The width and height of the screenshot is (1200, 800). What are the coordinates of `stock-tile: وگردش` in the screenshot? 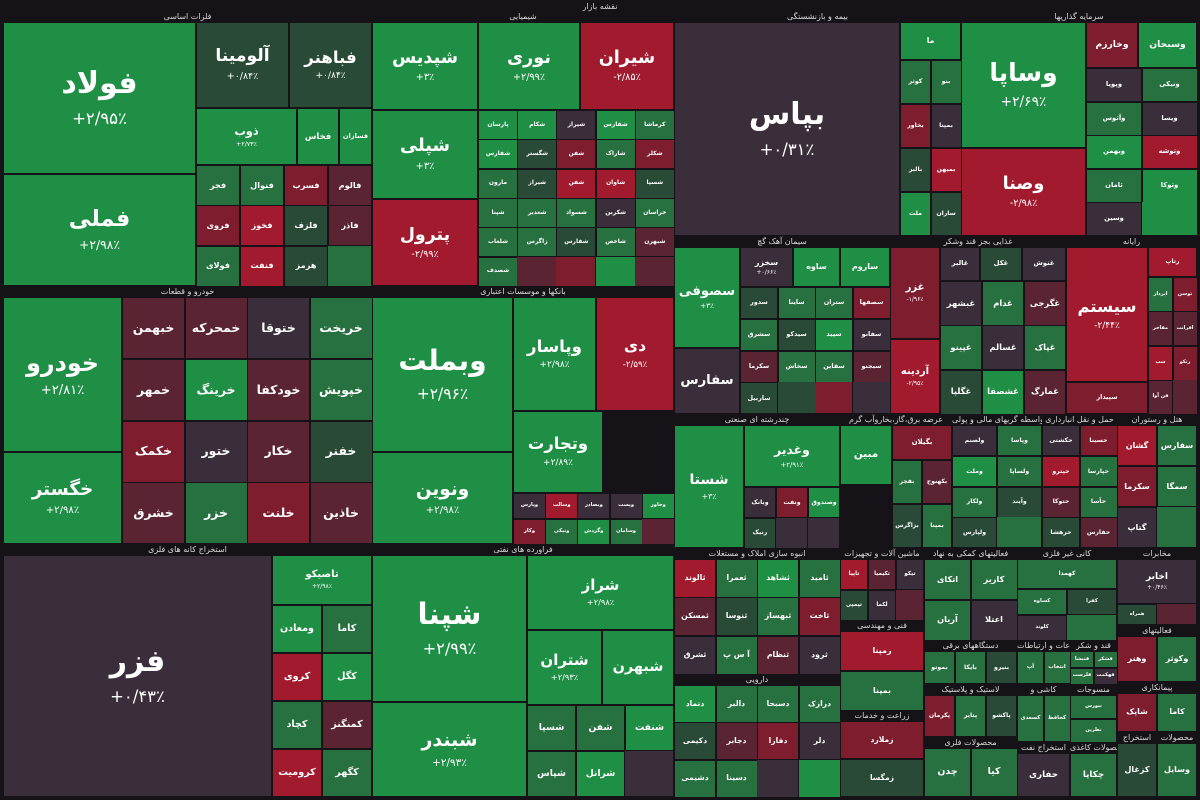 It's located at (594, 531).